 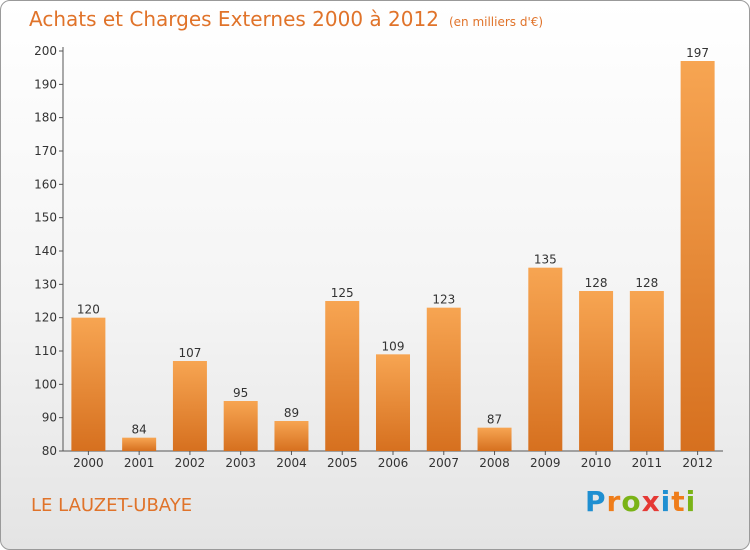 What do you see at coordinates (393, 463) in the screenshot?
I see `x-tick-label: 2006` at bounding box center [393, 463].